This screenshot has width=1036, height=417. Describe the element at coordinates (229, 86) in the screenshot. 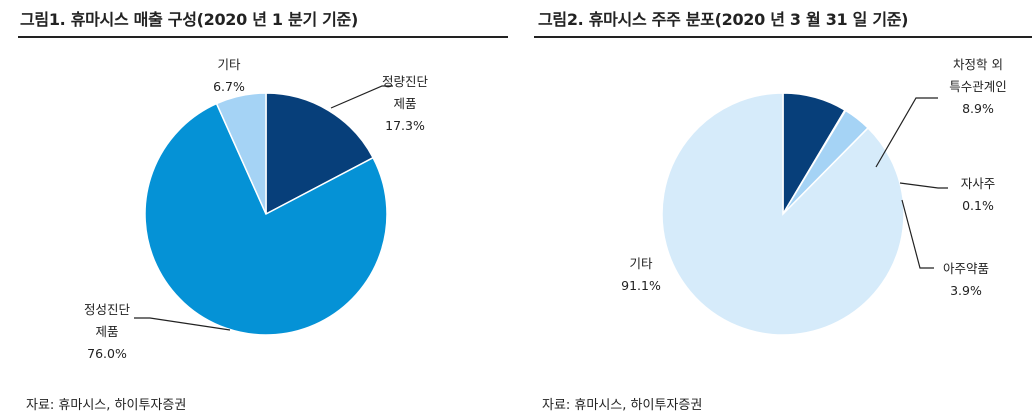

I see `slice-value-label: 6.7%` at that location.